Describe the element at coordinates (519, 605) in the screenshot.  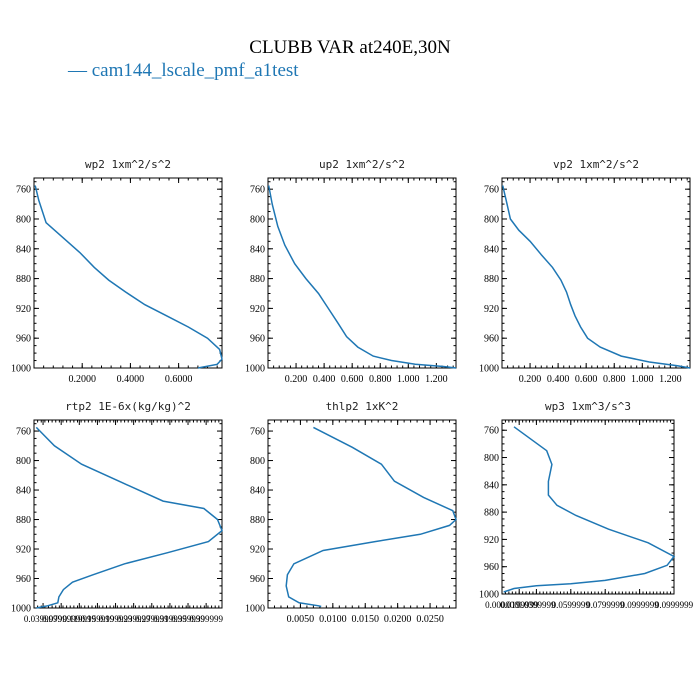
I see `x-tick-label: 0.0199999` at that location.